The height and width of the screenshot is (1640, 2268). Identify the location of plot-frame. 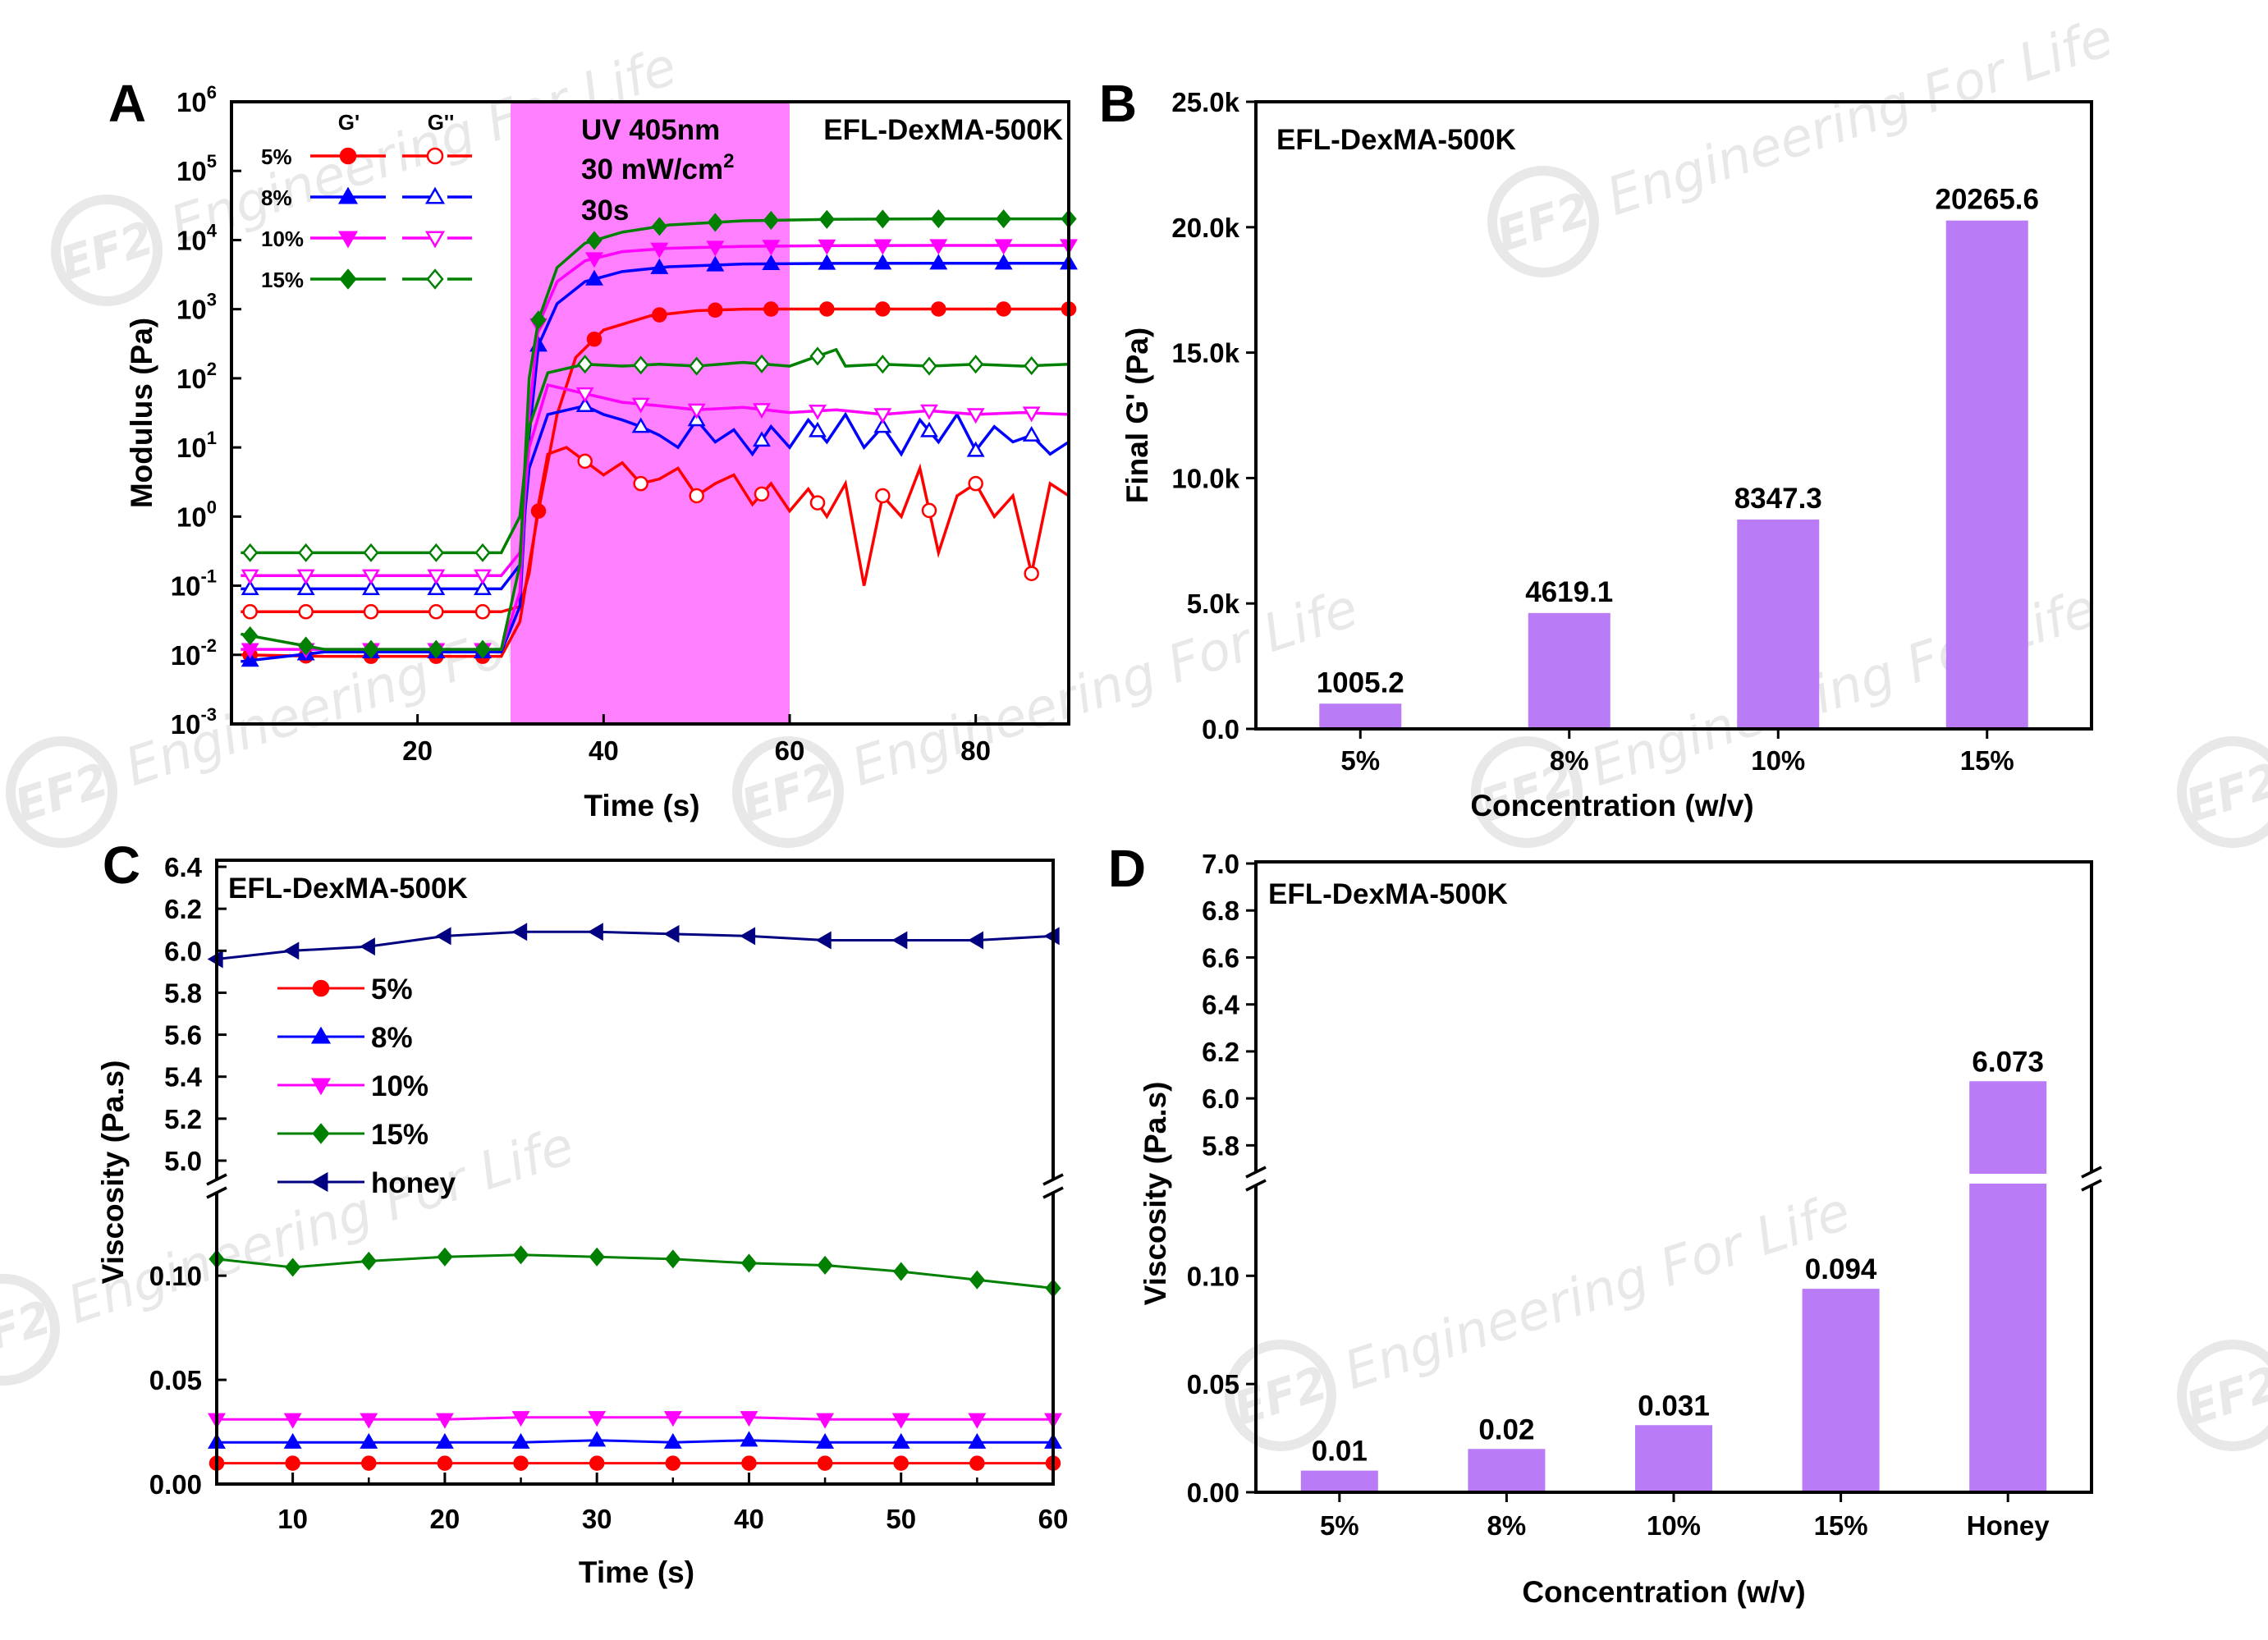
(650, 413).